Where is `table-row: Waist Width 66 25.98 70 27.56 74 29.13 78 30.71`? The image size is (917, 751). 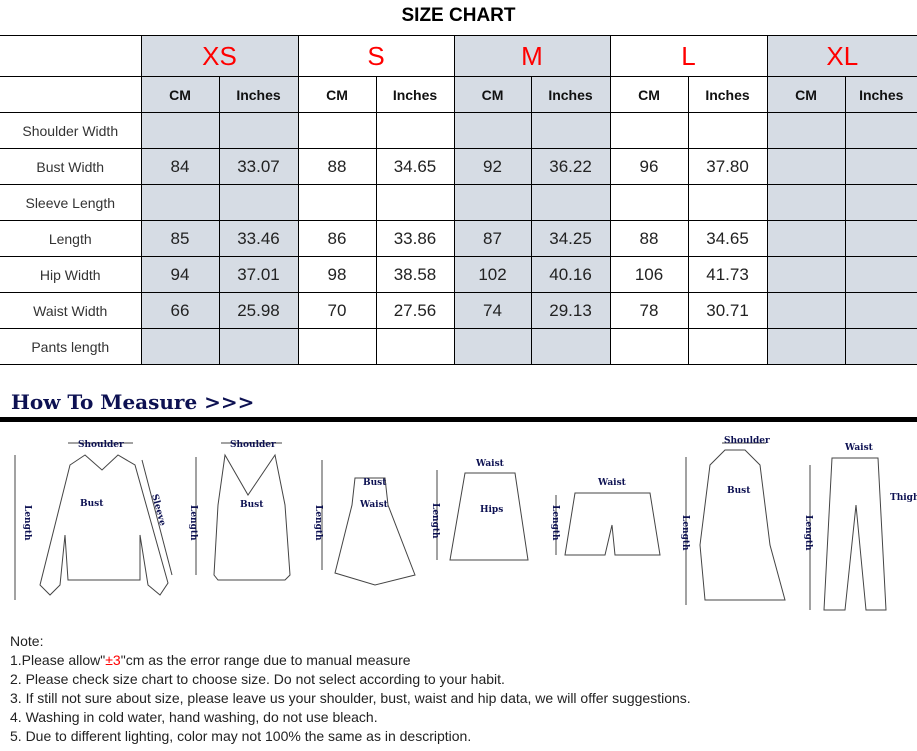 table-row: Waist Width 66 25.98 70 27.56 74 29.13 78 30.71 is located at coordinates (458, 310).